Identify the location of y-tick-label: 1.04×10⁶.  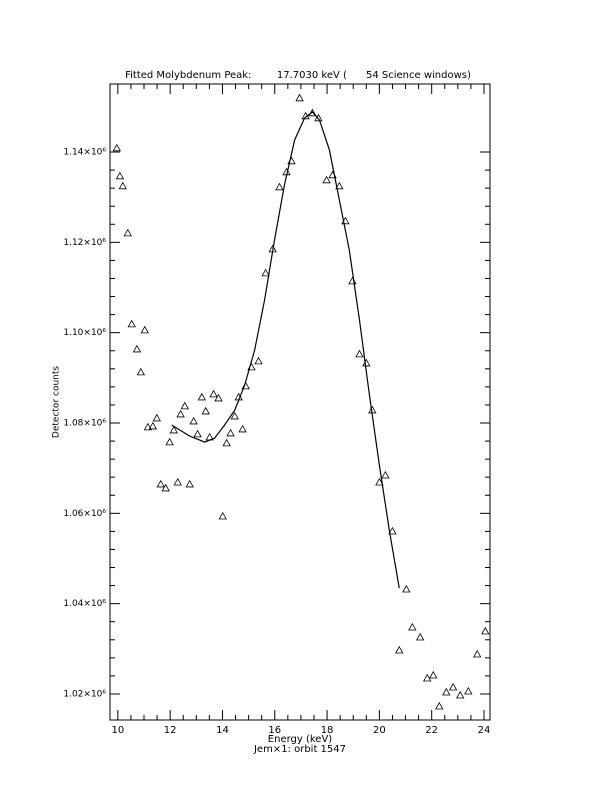
(84, 604).